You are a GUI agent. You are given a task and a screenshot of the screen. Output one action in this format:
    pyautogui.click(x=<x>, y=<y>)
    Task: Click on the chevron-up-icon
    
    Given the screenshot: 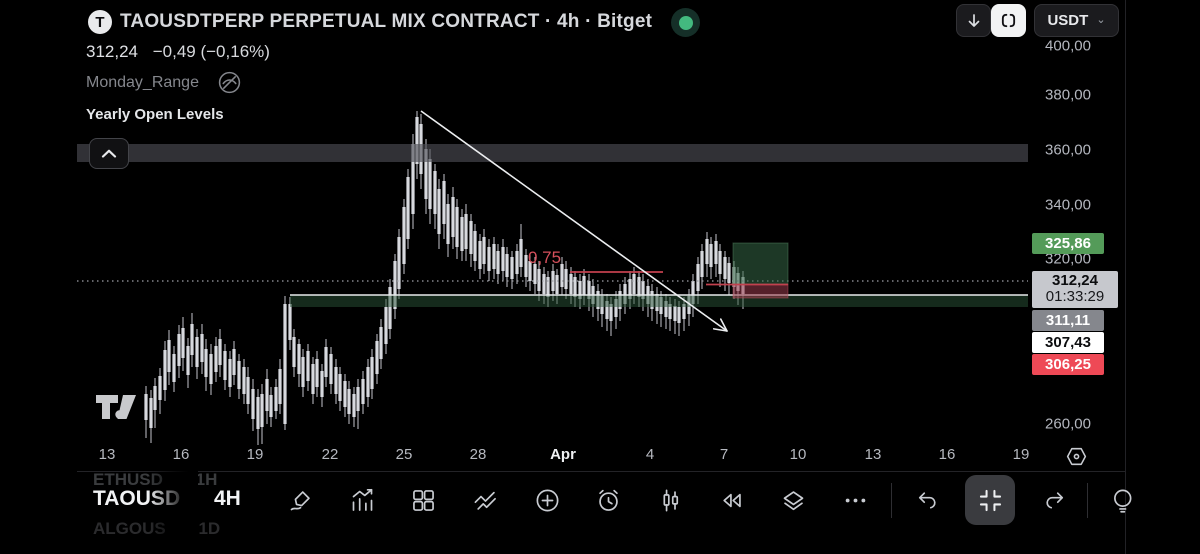 What is the action you would take?
    pyautogui.click(x=109, y=153)
    